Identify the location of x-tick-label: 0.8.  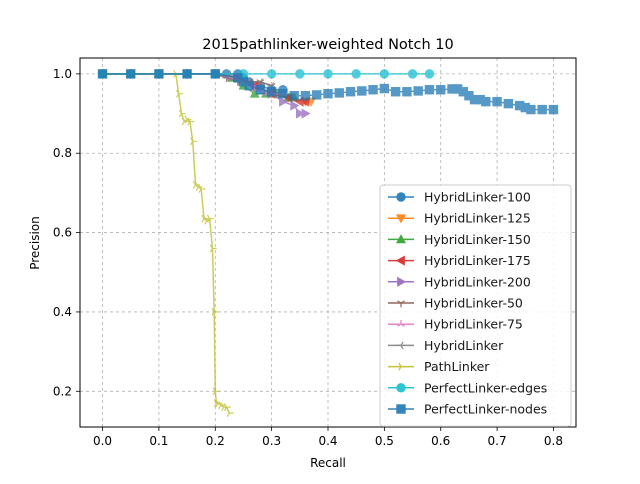
(553, 441).